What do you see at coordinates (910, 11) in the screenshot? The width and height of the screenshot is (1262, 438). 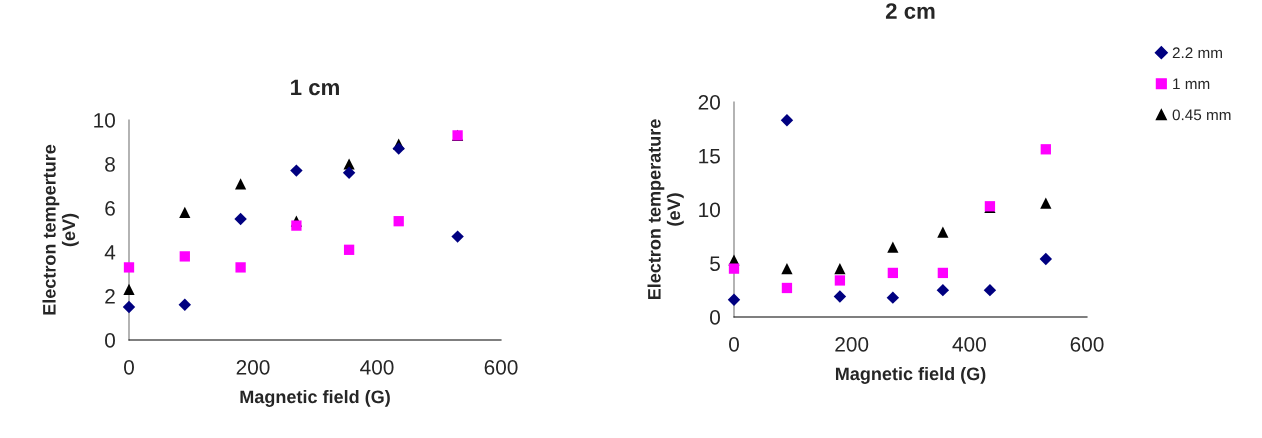 I see `chart-title: 2 cm` at bounding box center [910, 11].